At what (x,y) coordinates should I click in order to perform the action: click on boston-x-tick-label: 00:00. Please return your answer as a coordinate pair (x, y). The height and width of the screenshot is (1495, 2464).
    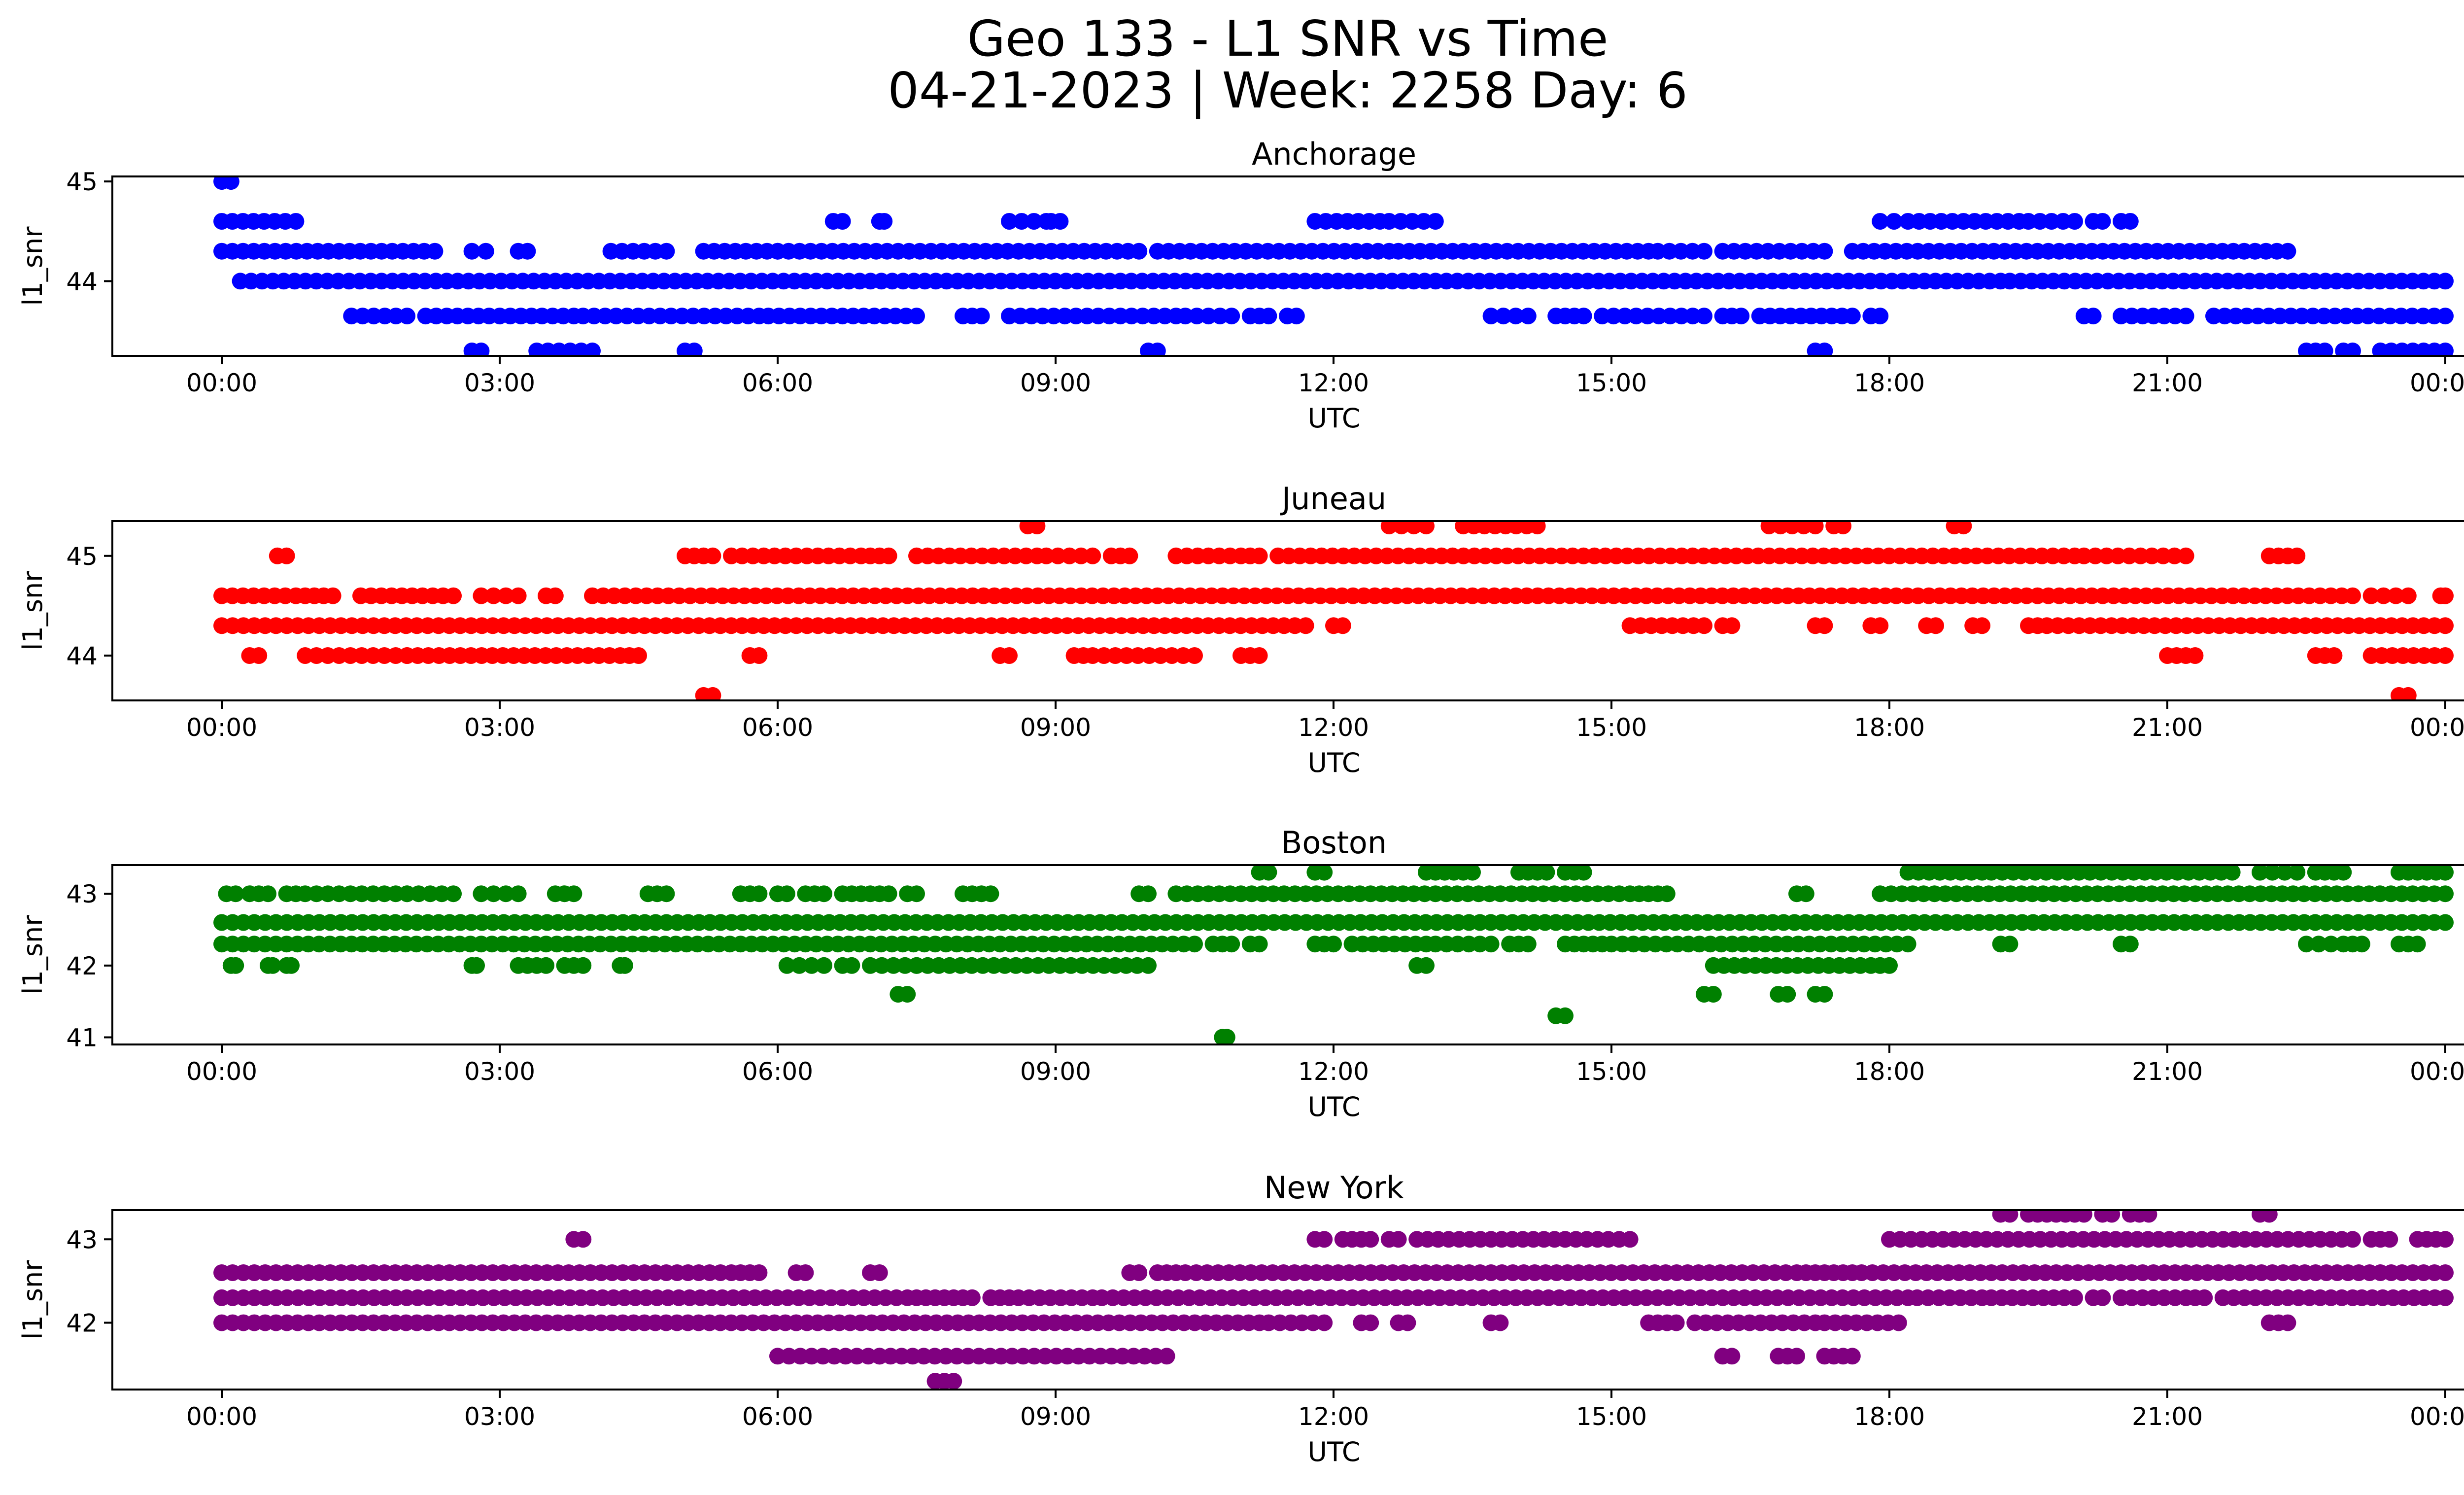
    Looking at the image, I should click on (2437, 1071).